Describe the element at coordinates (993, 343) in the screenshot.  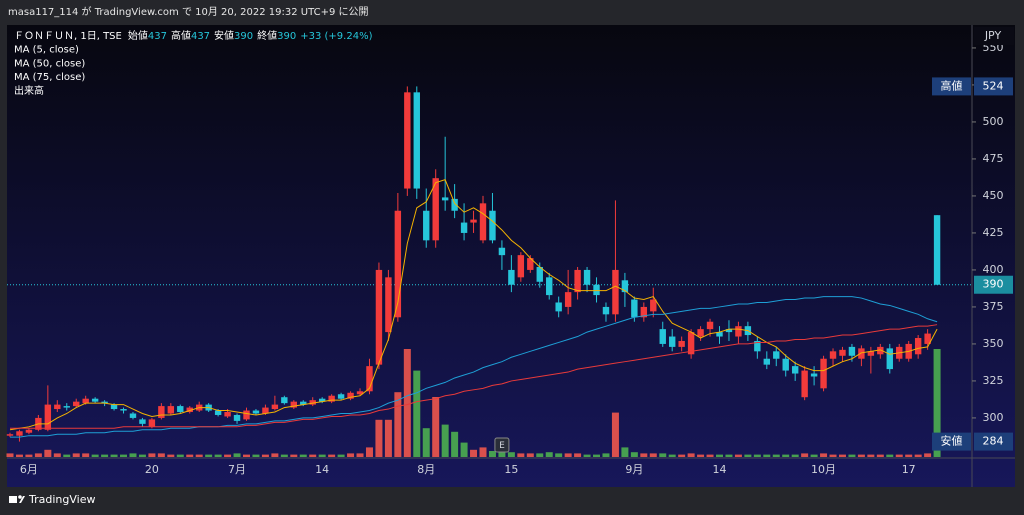
I see `y-tick-label: 350` at that location.